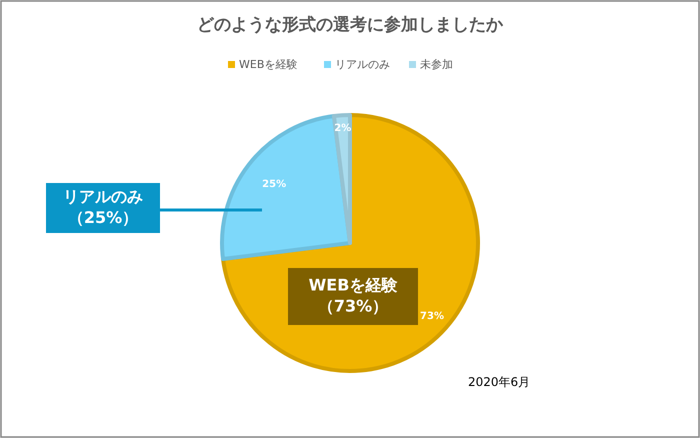 The height and width of the screenshot is (438, 700). Describe the element at coordinates (268, 65) in the screenshot. I see `legend-label: WEBを経験` at that location.